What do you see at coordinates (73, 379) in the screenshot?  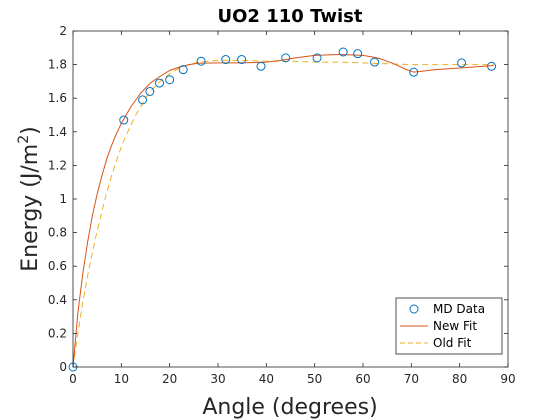 I see `x-tick-label: 0` at bounding box center [73, 379].